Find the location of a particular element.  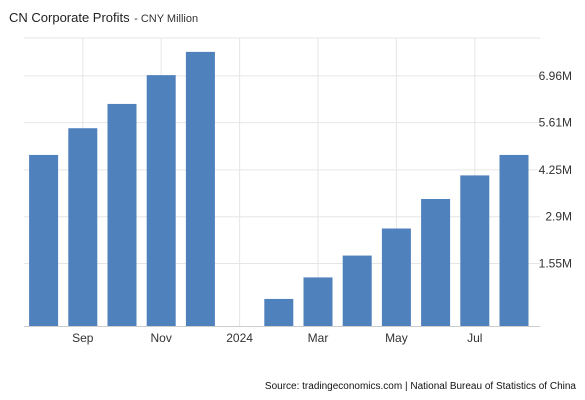

y-tick-label: 5.61M is located at coordinates (555, 123).